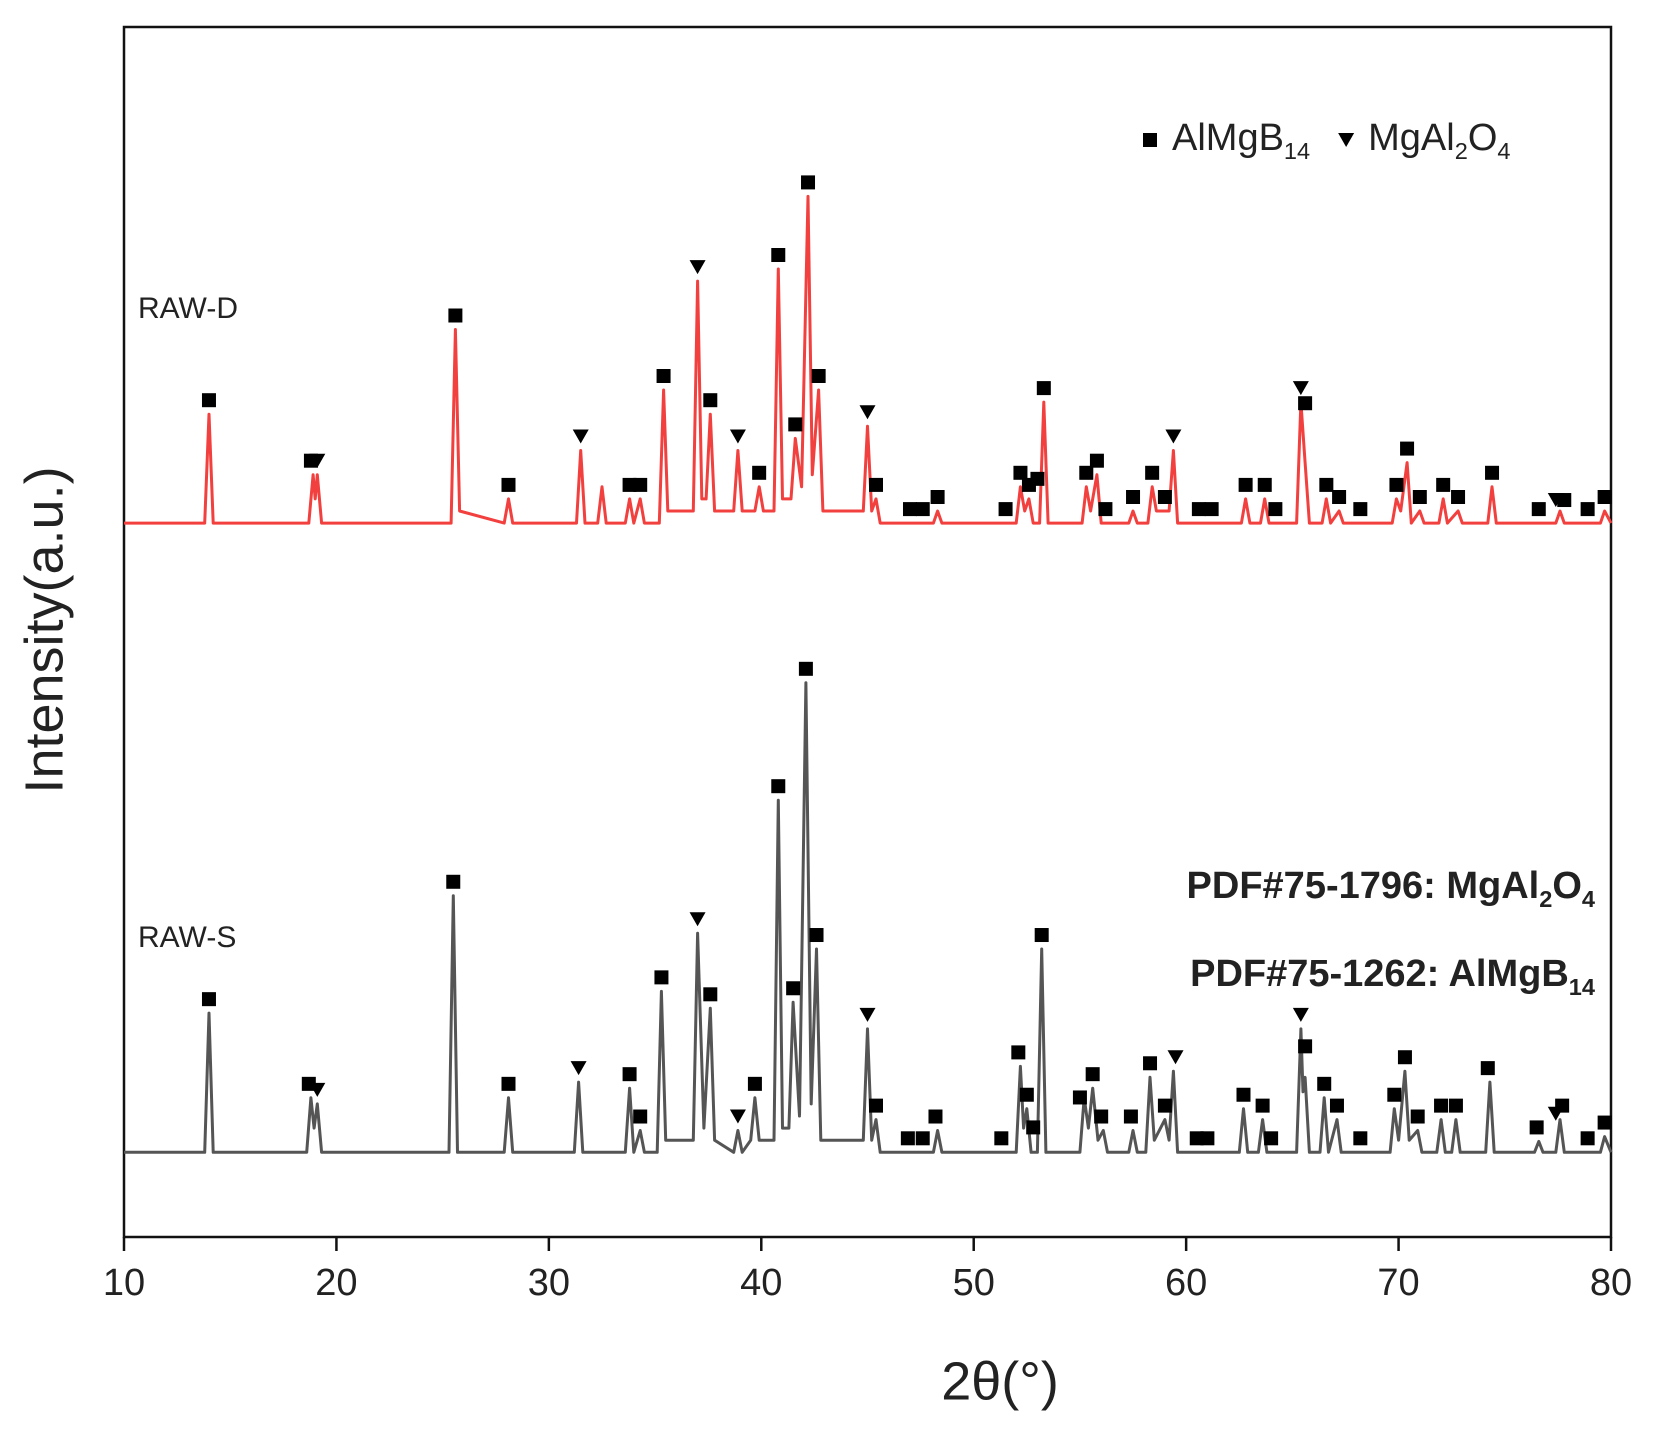 The width and height of the screenshot is (1654, 1440). Describe the element at coordinates (188, 308) in the screenshot. I see `series-label: RAW-D` at that location.